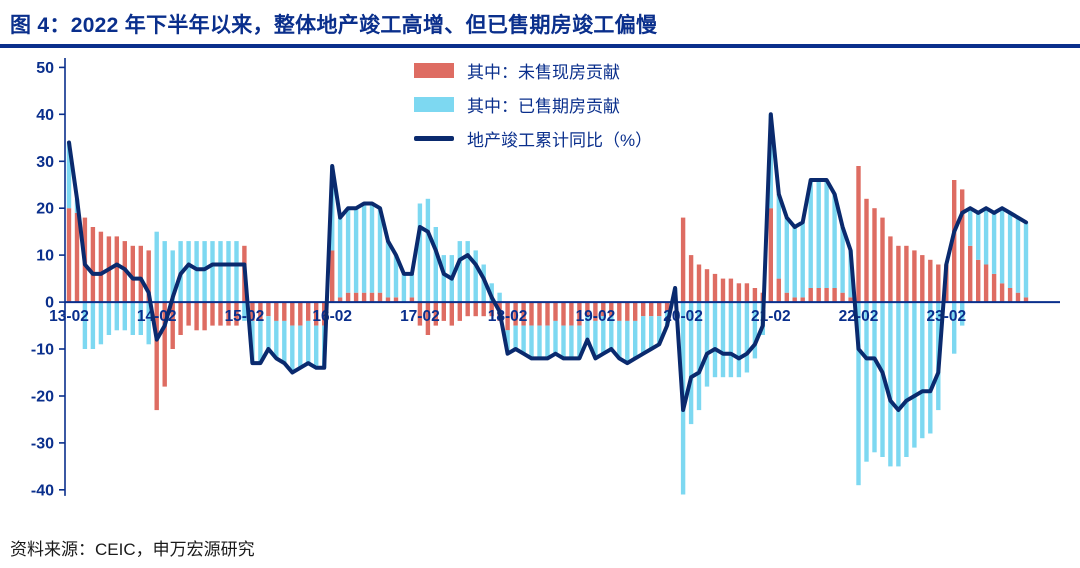 This screenshot has height=568, width=1080. What do you see at coordinates (434, 70) in the screenshot?
I see `red-bar-swatch-icon` at bounding box center [434, 70].